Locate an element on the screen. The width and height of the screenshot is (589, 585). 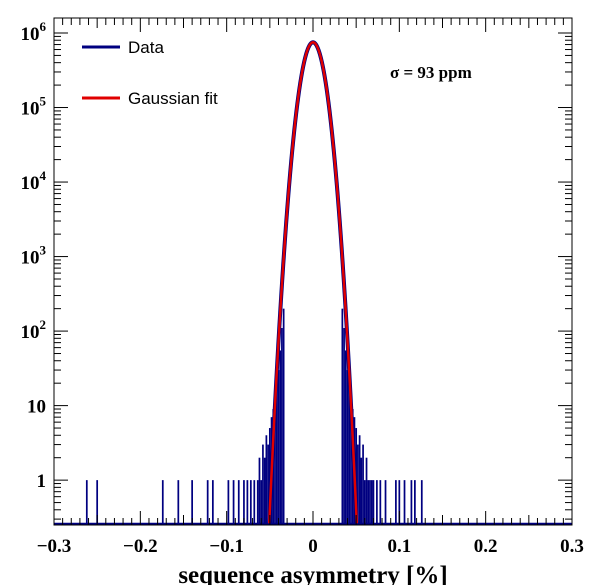
fit-curve is located at coordinates (313, 282).